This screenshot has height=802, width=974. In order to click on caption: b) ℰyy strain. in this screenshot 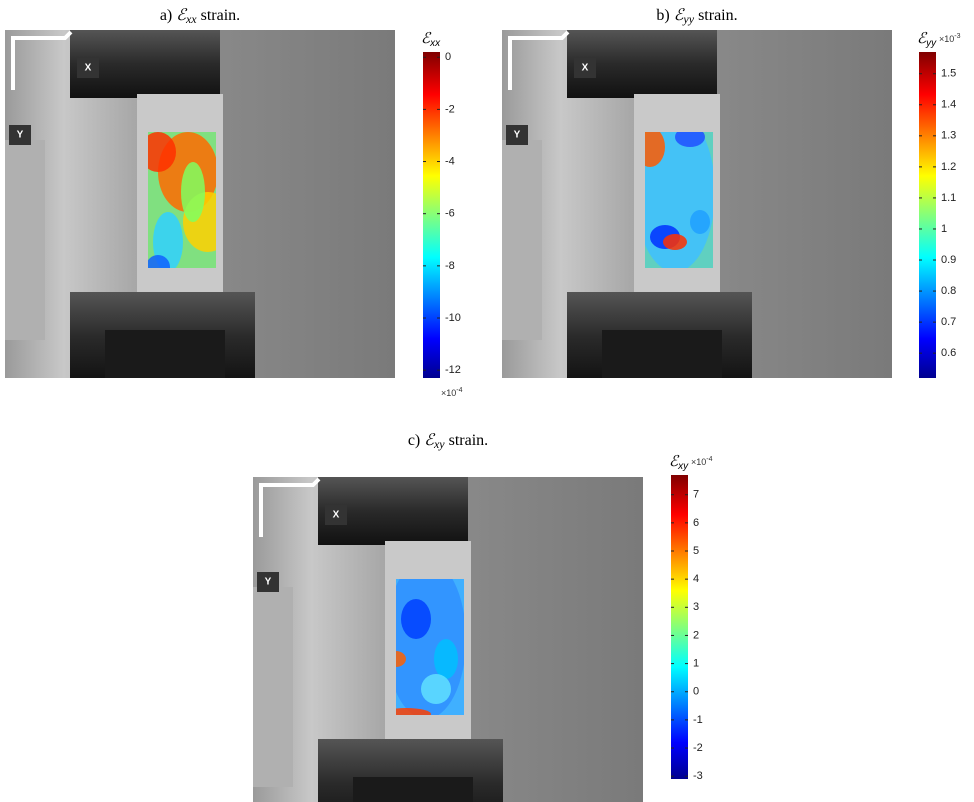, I will do `click(696, 16)`.